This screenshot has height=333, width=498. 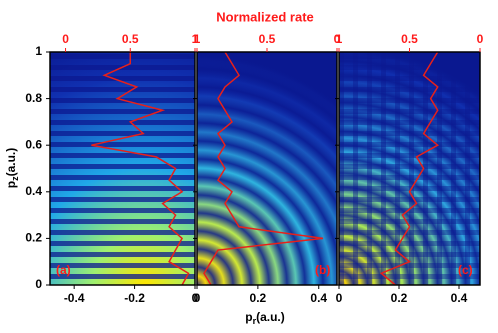 What do you see at coordinates (38, 51) in the screenshot?
I see `y-tick-label: 1` at bounding box center [38, 51].